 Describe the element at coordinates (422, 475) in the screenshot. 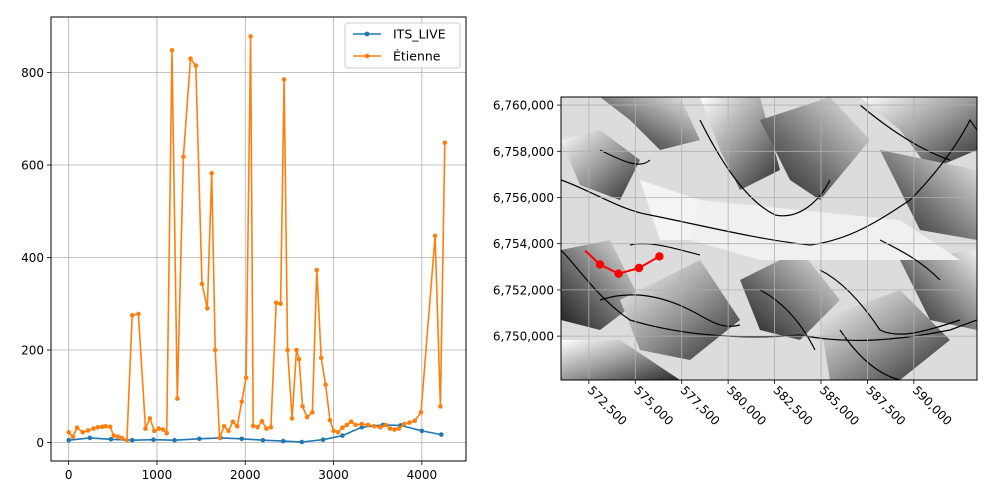

I see `x-tick-label: 4000` at that location.